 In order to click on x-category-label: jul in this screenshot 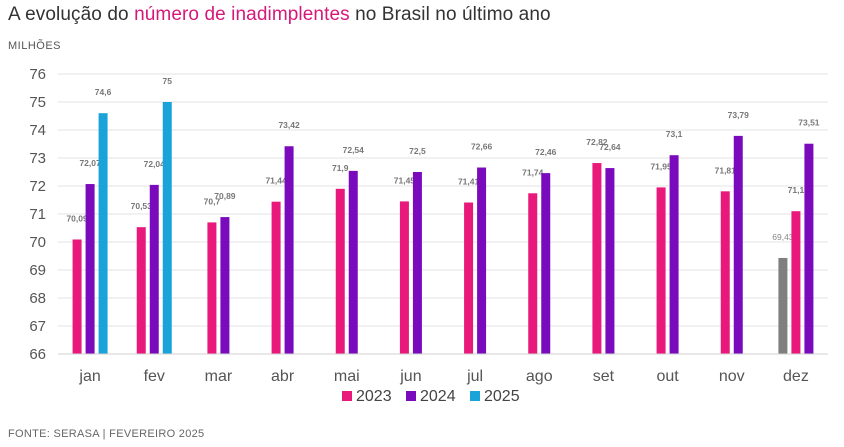, I will do `click(474, 376)`.